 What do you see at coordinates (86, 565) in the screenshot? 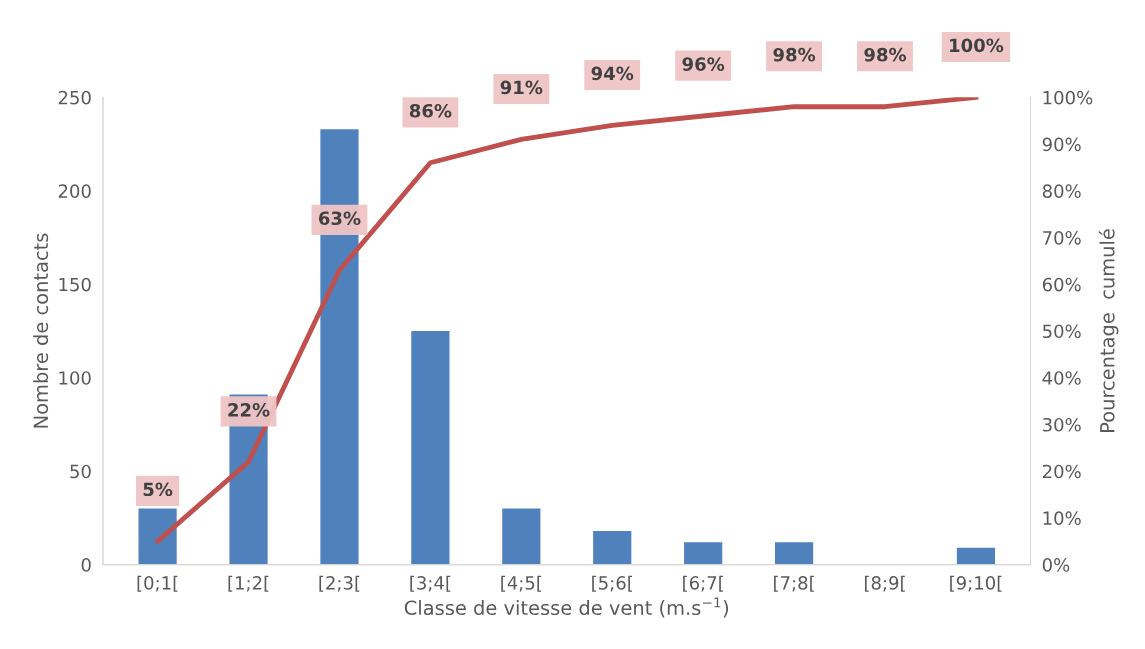
I see `y-tick-label: 0` at bounding box center [86, 565].